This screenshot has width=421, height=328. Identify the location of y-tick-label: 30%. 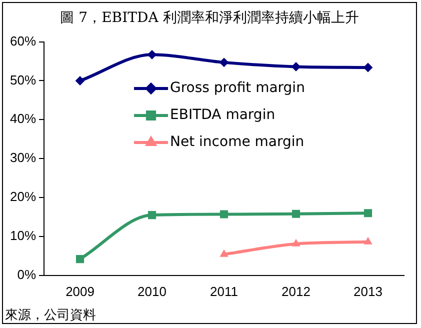
(23, 158).